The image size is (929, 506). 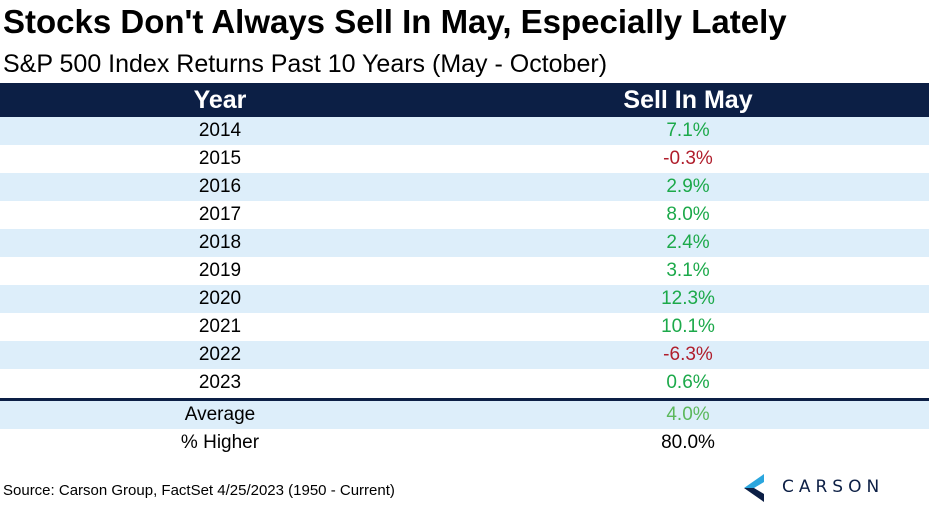 I want to click on summary-separator-thin, so click(x=464, y=400).